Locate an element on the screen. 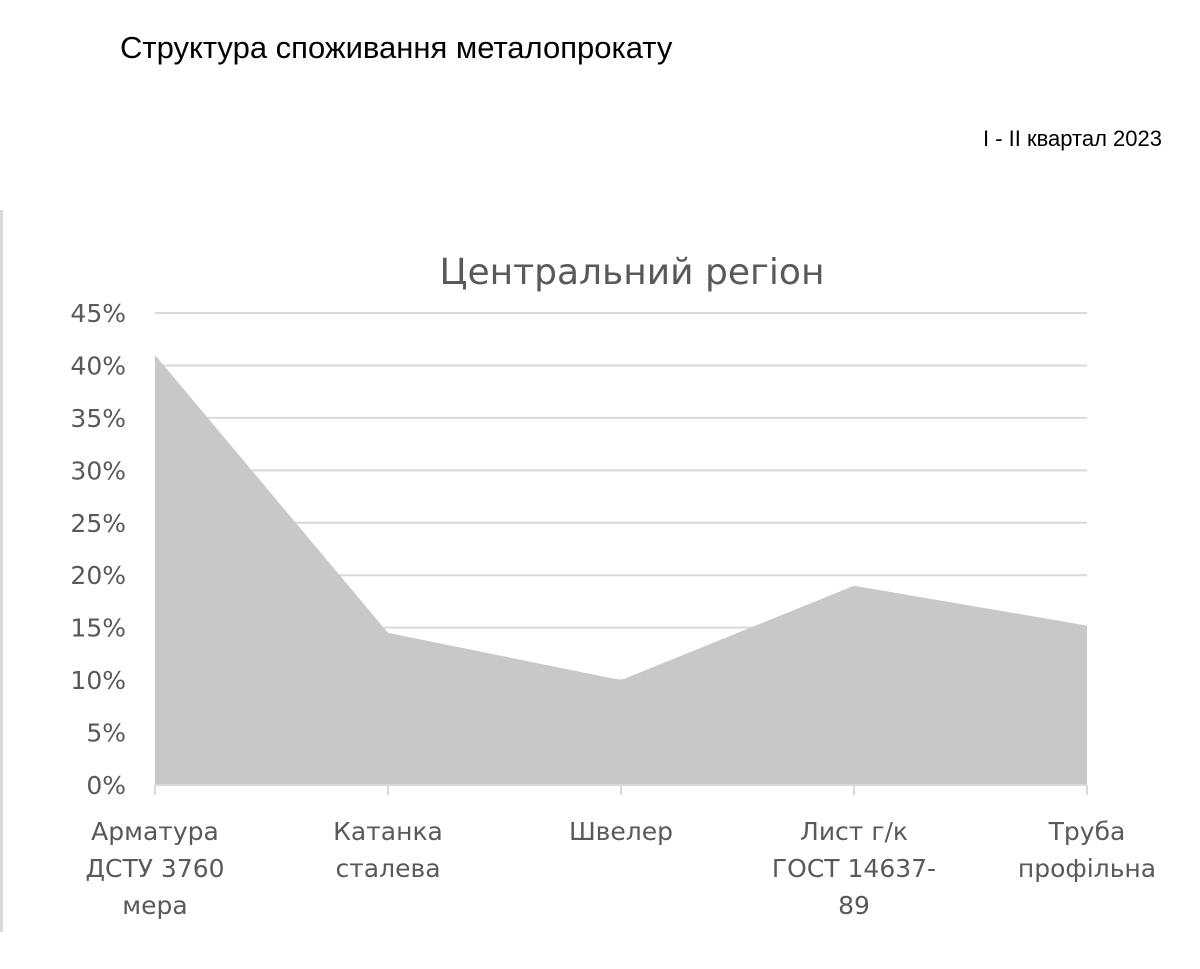  period-label: I - II квартал 2023 is located at coordinates (1072, 138).